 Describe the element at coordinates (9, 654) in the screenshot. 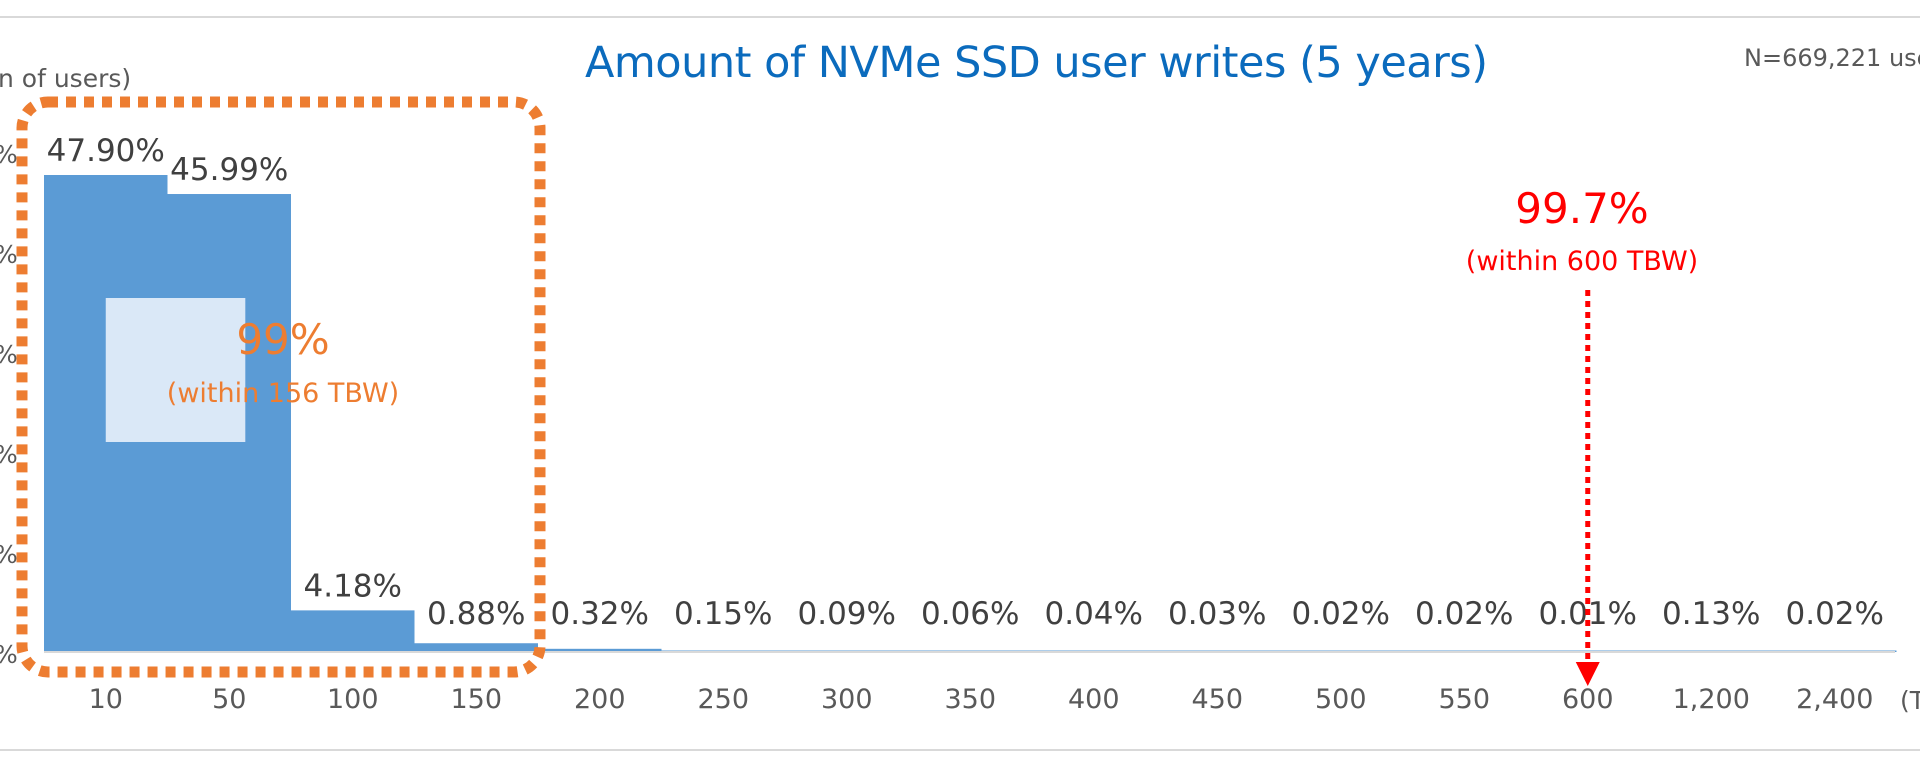

I see `y-tick-5: %` at that location.